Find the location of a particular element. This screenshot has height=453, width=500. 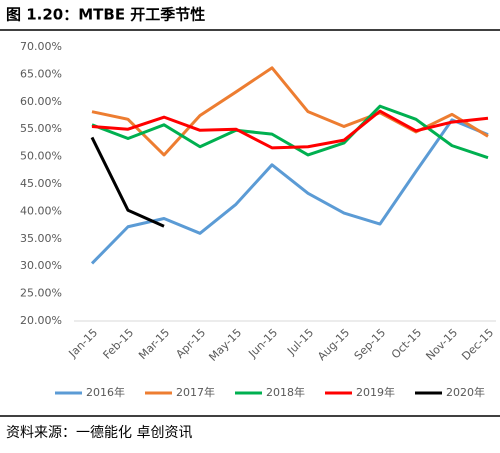

y-tick-label: 35.00% is located at coordinates (41, 238).